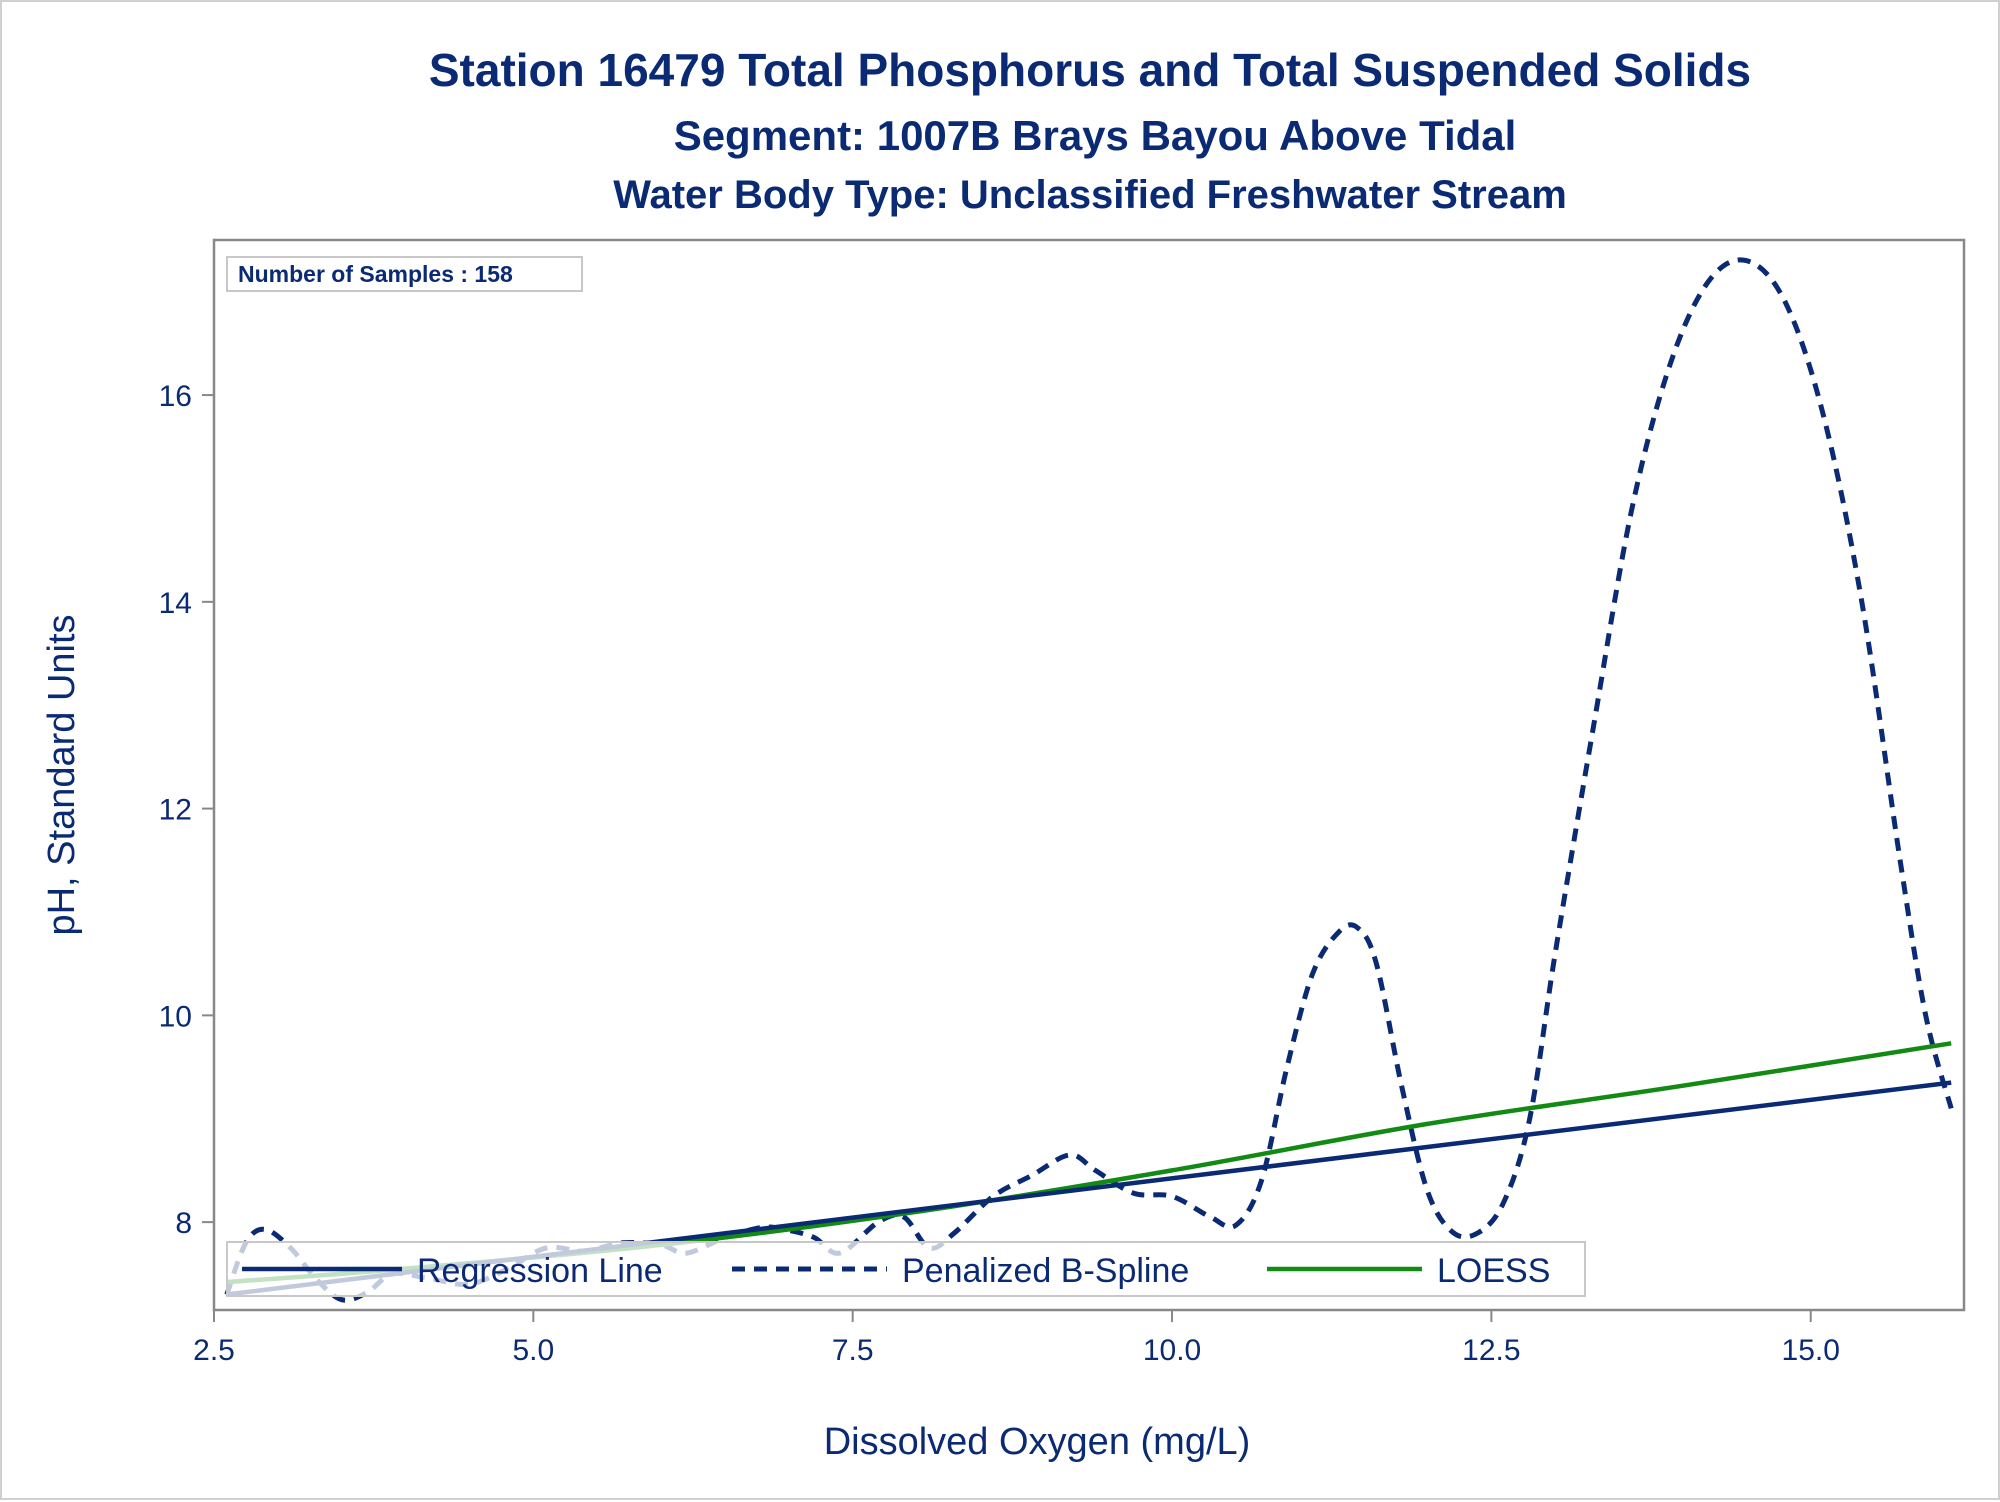 This screenshot has height=1502, width=2000. What do you see at coordinates (1811, 1350) in the screenshot?
I see `x-tick-label: 15.0` at bounding box center [1811, 1350].